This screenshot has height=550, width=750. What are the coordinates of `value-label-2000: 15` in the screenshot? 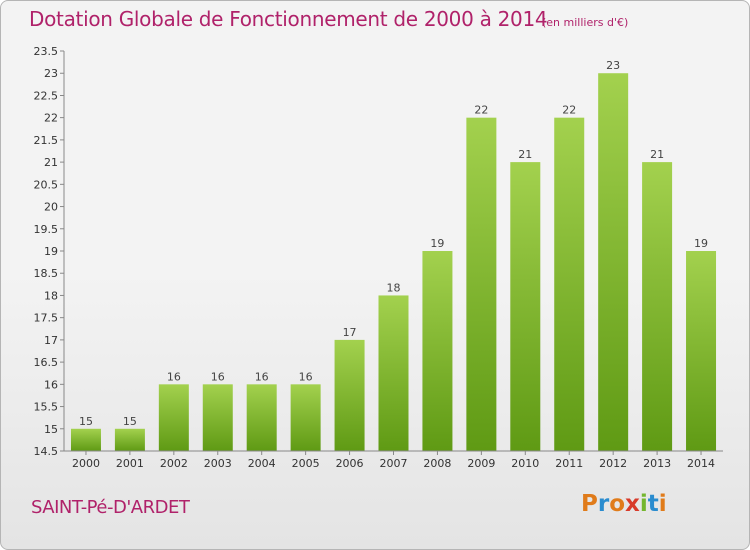 It's located at (86, 421).